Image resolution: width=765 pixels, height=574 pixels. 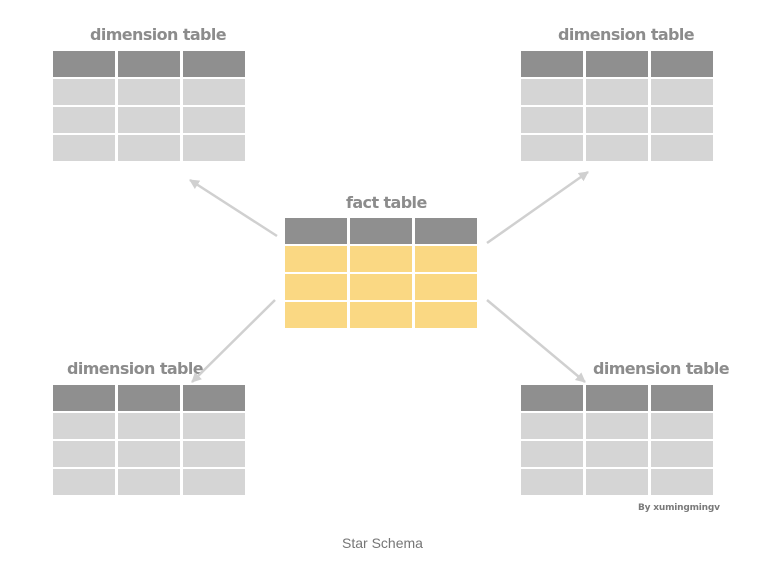 What do you see at coordinates (386, 202) in the screenshot?
I see `fact-table-title: fact table` at bounding box center [386, 202].